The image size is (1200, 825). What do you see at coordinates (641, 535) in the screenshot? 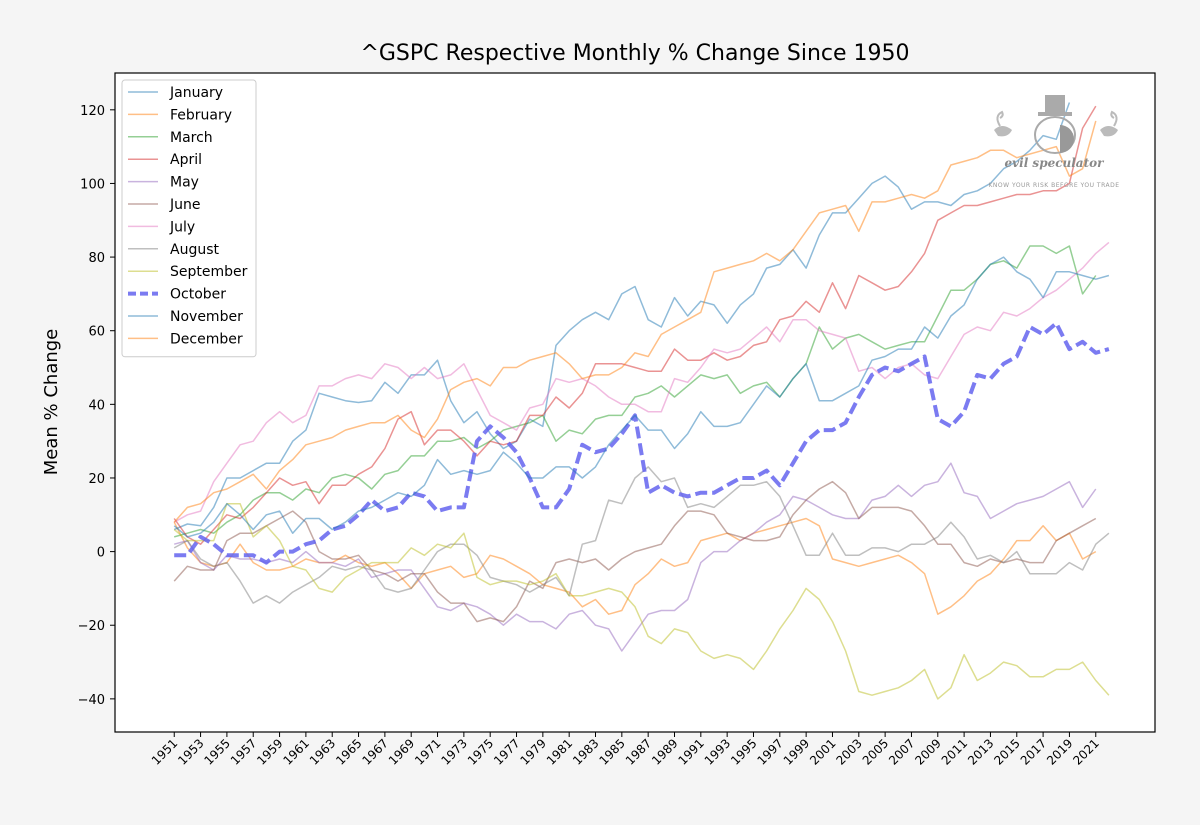
I see `series-line-august` at bounding box center [641, 535].